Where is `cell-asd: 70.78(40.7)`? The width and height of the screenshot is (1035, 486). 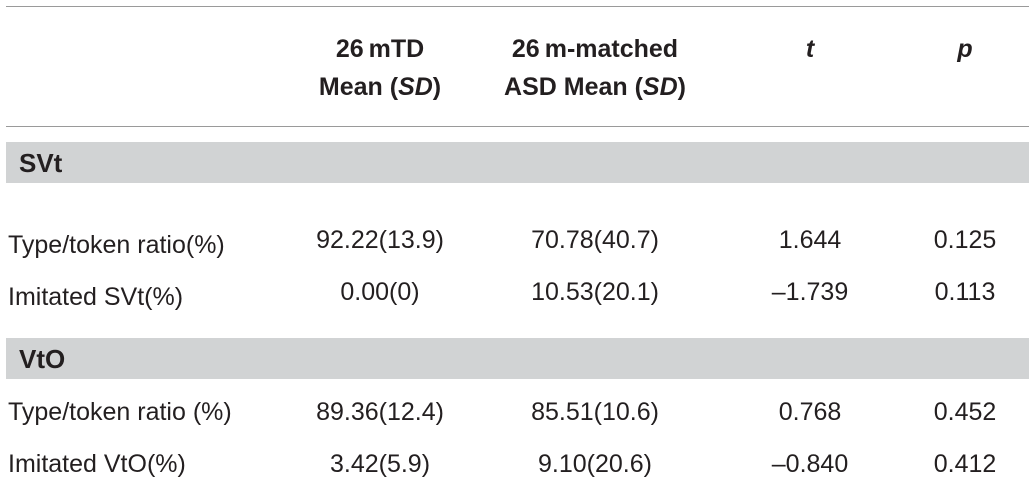
cell-asd: 70.78(40.7) is located at coordinates (595, 240).